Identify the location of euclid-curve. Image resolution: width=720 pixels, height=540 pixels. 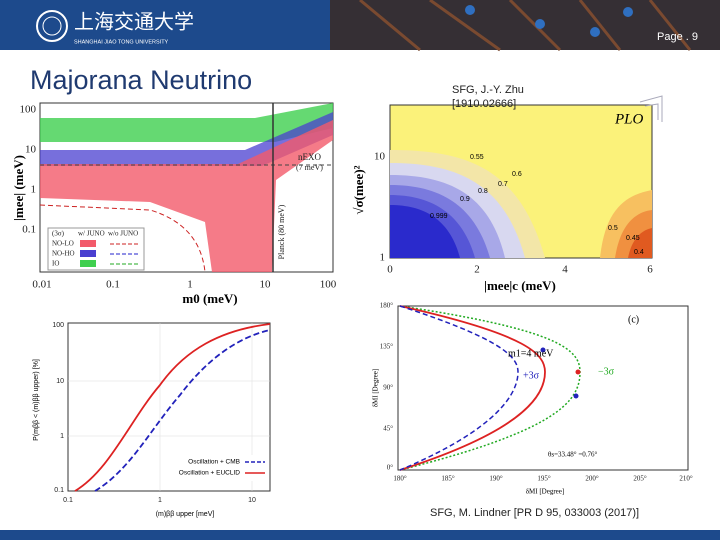
(172, 407).